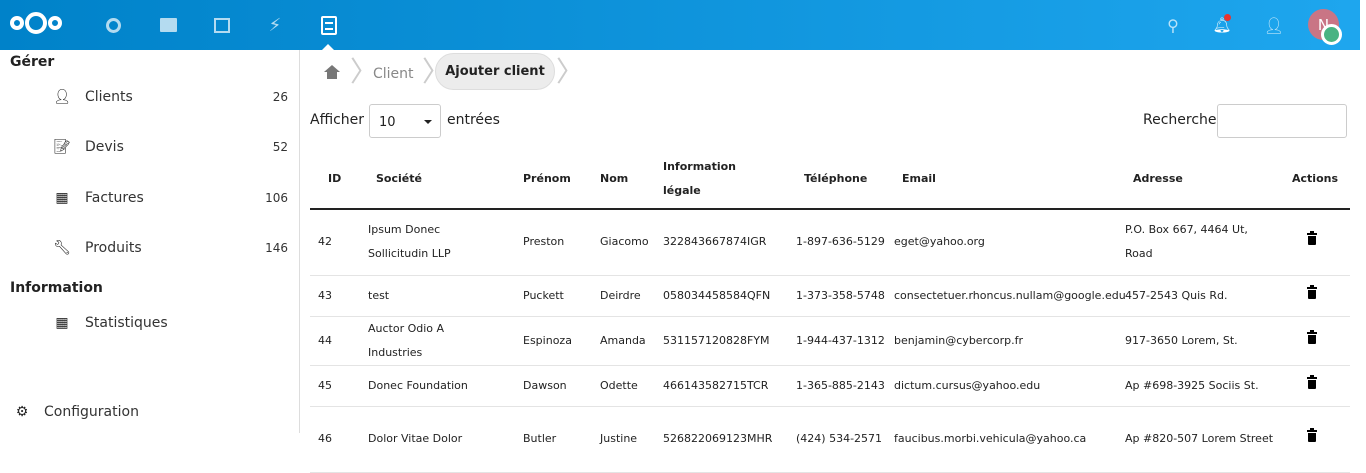  I want to click on dashboard-icon, so click(113, 25).